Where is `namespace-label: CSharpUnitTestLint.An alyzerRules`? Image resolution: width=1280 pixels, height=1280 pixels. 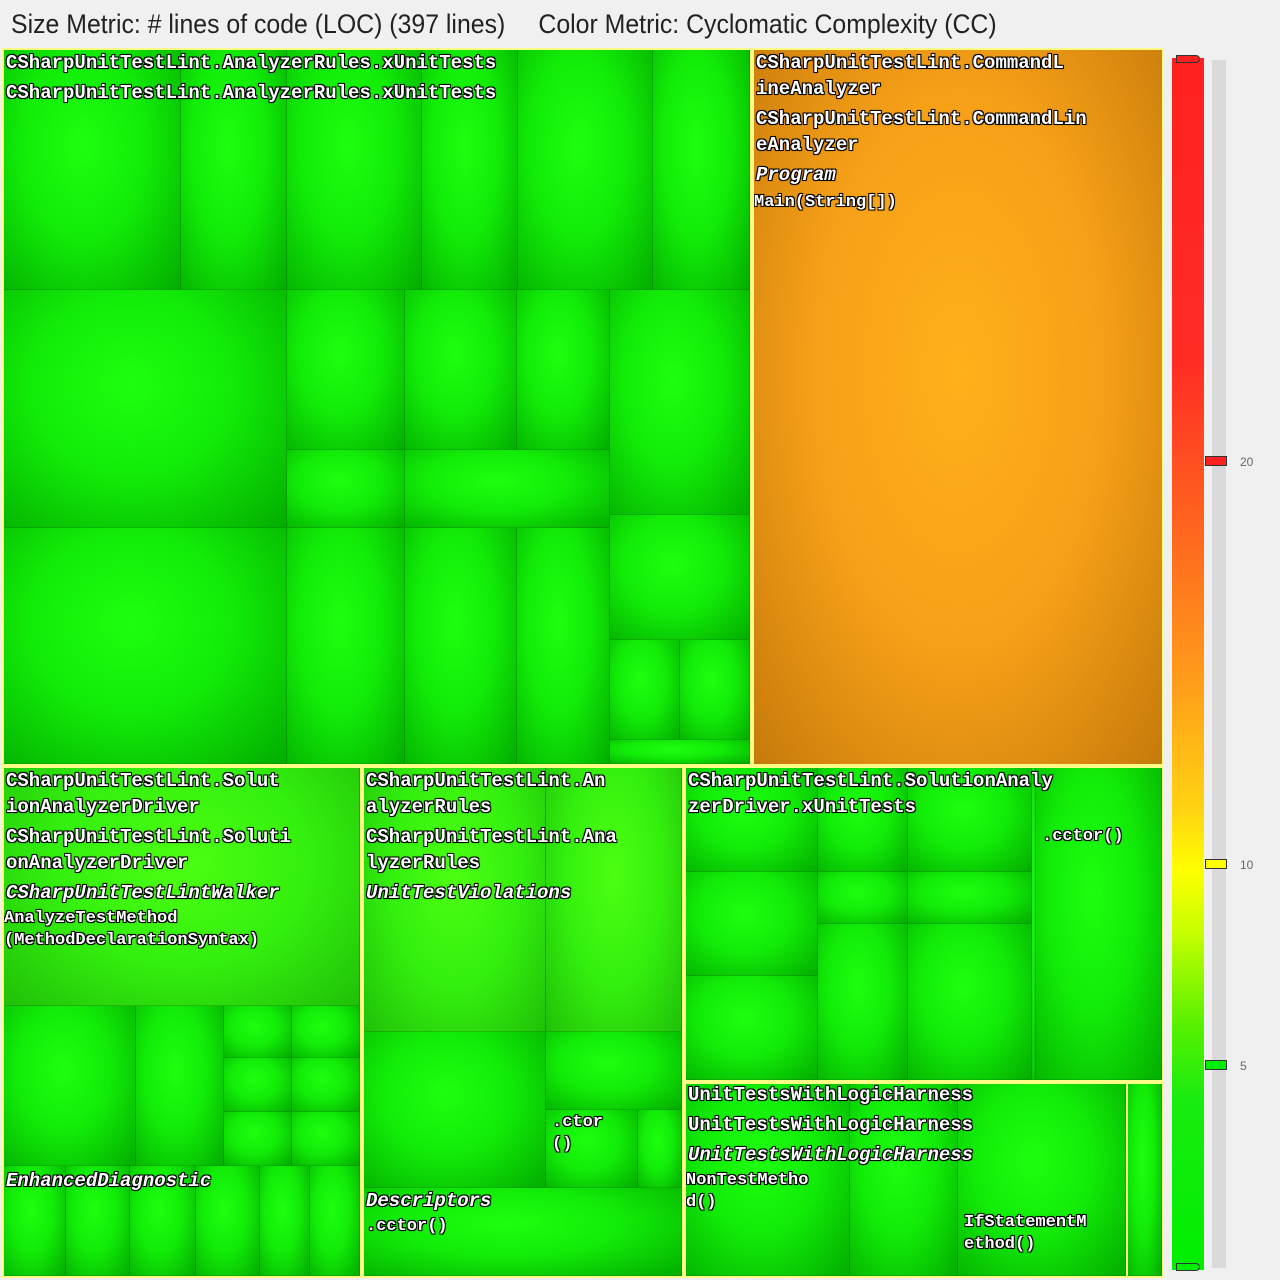 namespace-label: CSharpUnitTestLint.An alyzerRules is located at coordinates (486, 794).